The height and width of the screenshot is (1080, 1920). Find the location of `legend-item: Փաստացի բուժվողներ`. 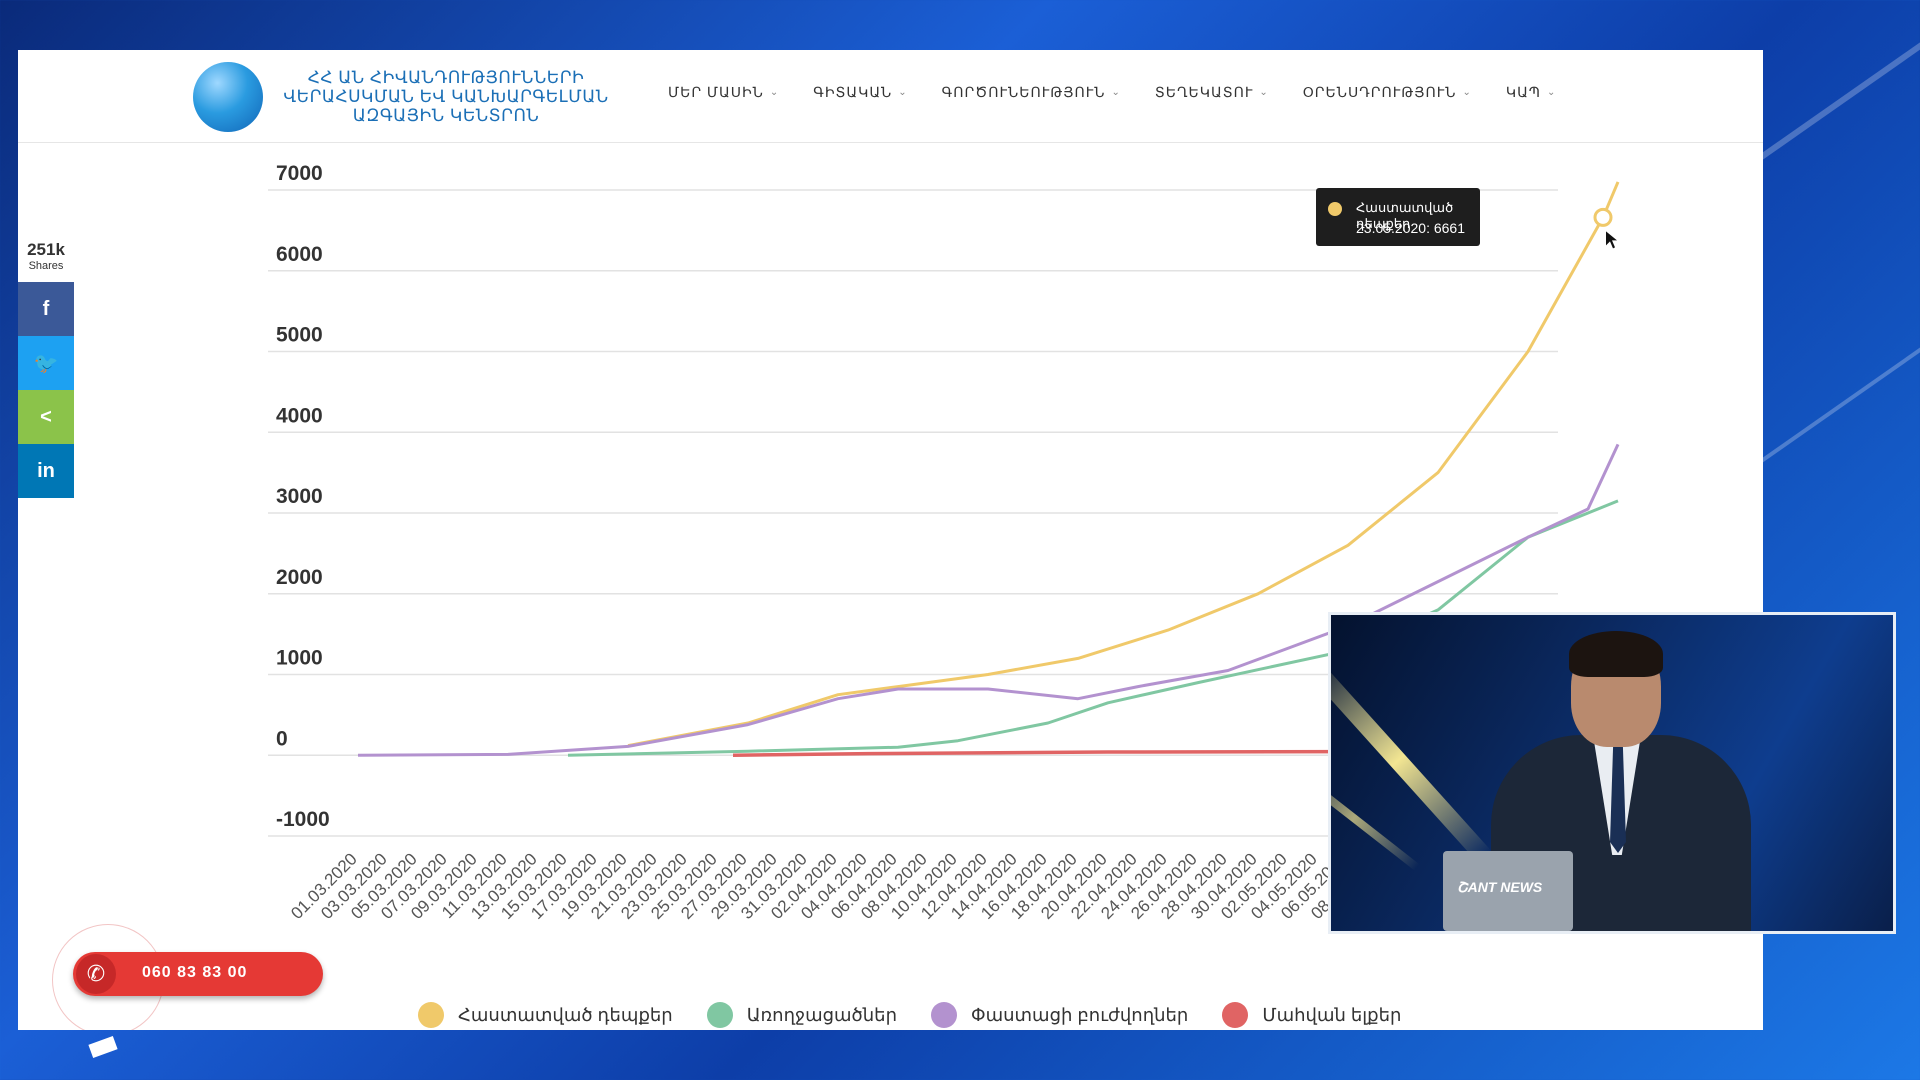

legend-item: Փաստացի բուժվողներ is located at coordinates (1059, 1015).